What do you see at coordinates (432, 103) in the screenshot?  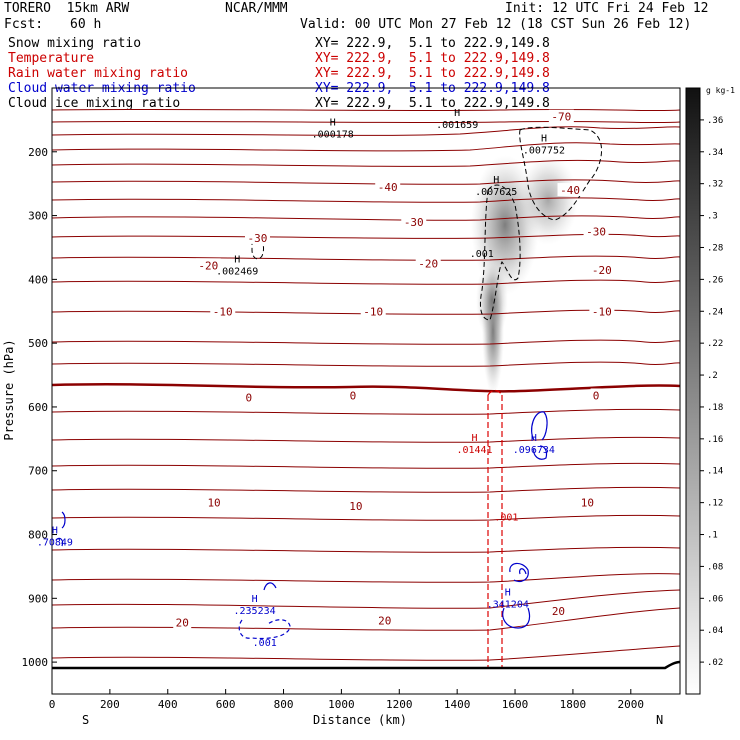 I see `legend-range-cloud-ice: XY= 222.9, 5.1 to 222.9,149.8` at bounding box center [432, 103].